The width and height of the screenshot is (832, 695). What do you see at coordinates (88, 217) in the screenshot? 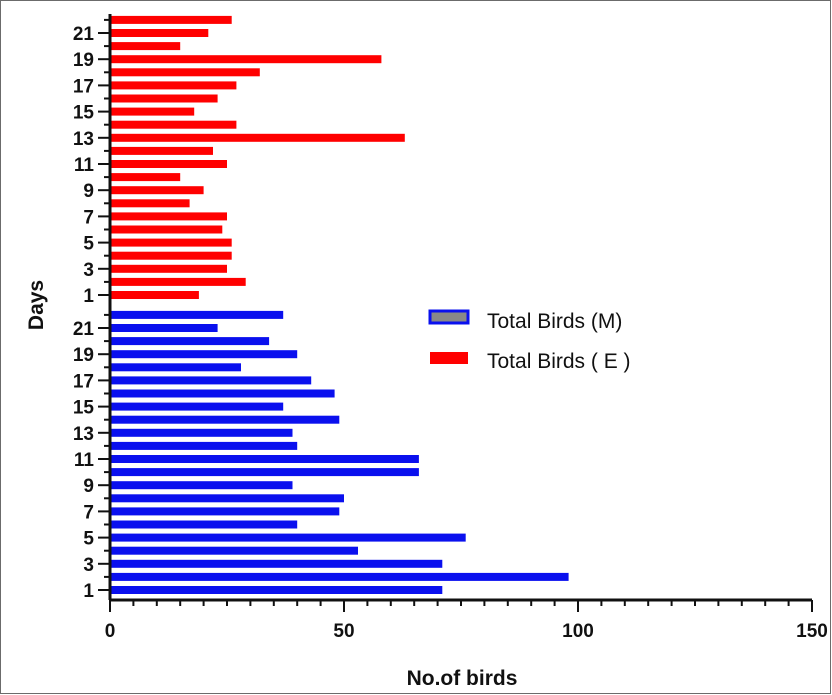
I see `y-tick-label-e-7: 7` at bounding box center [88, 217].